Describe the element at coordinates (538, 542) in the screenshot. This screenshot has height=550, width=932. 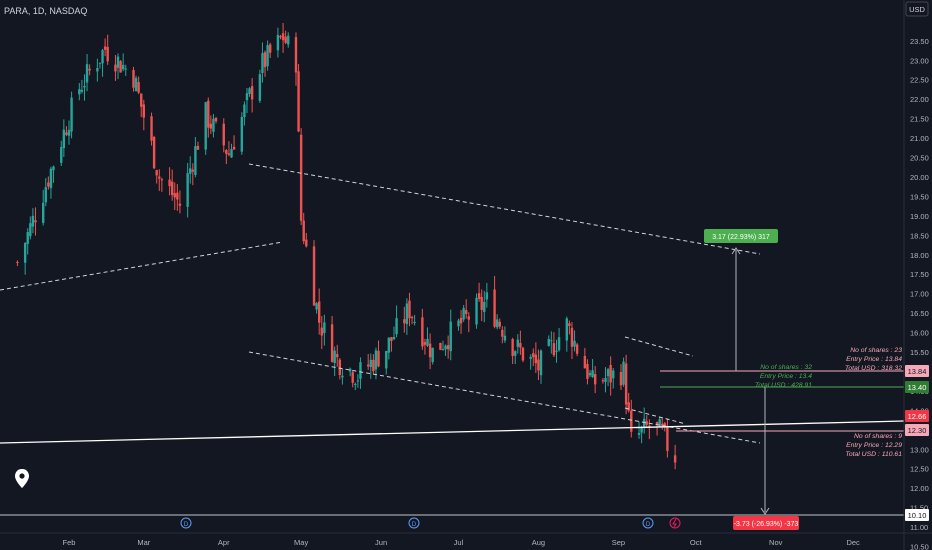
I see `time-tick-label: Aug` at that location.